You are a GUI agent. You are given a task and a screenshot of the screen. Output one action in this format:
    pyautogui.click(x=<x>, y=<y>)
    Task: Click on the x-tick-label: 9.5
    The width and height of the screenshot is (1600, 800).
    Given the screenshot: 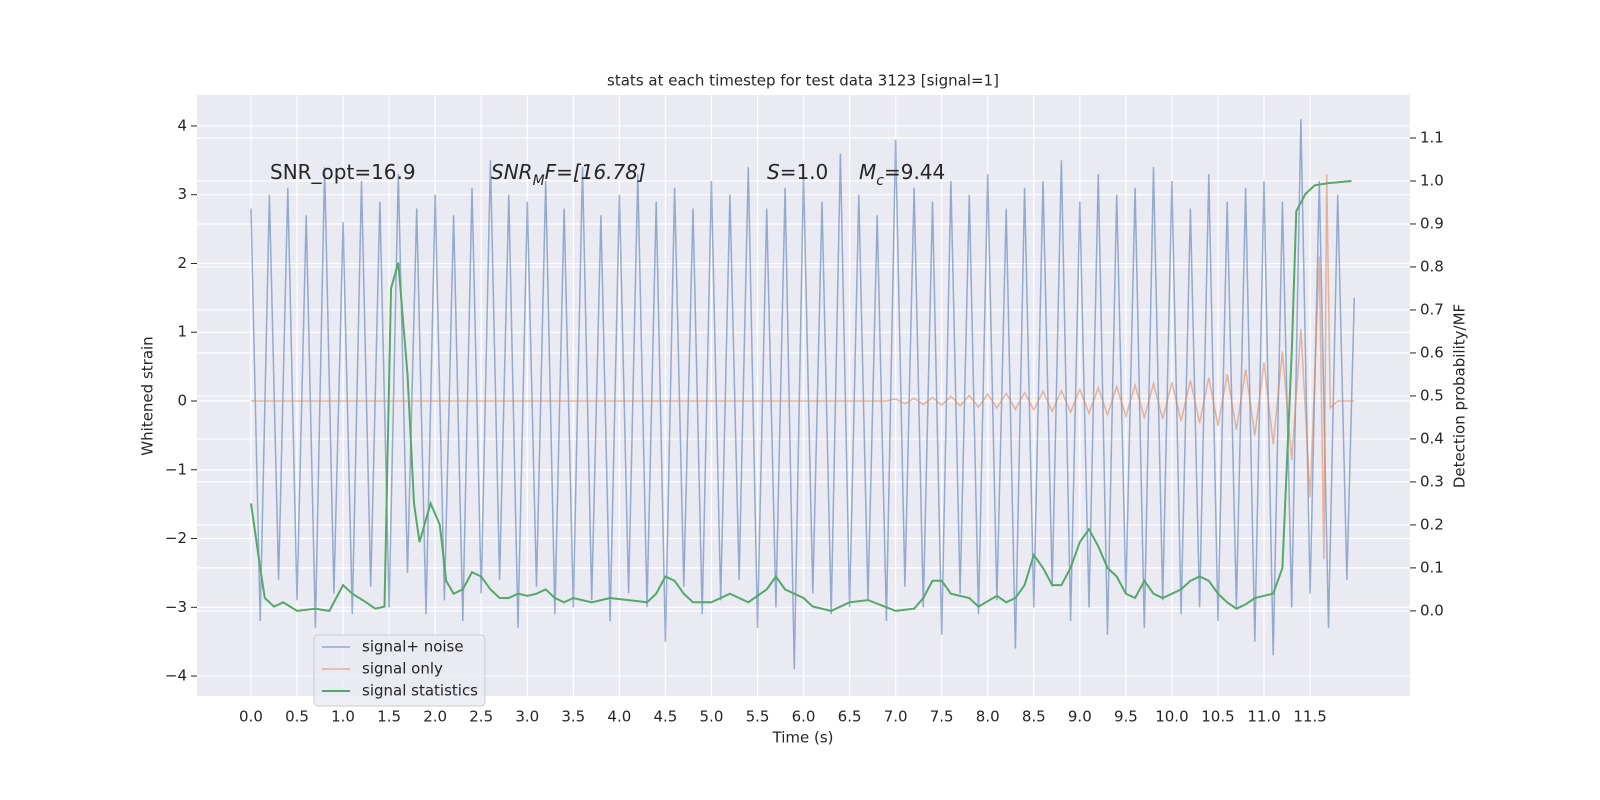 What is the action you would take?
    pyautogui.click(x=1126, y=717)
    